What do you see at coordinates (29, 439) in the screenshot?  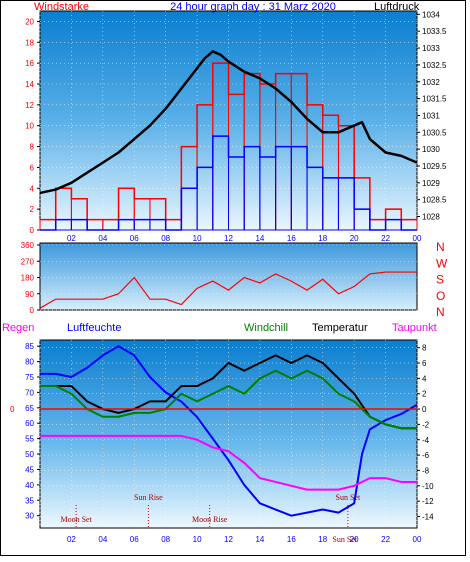 I see `humidity-tick-label: 55` at bounding box center [29, 439].